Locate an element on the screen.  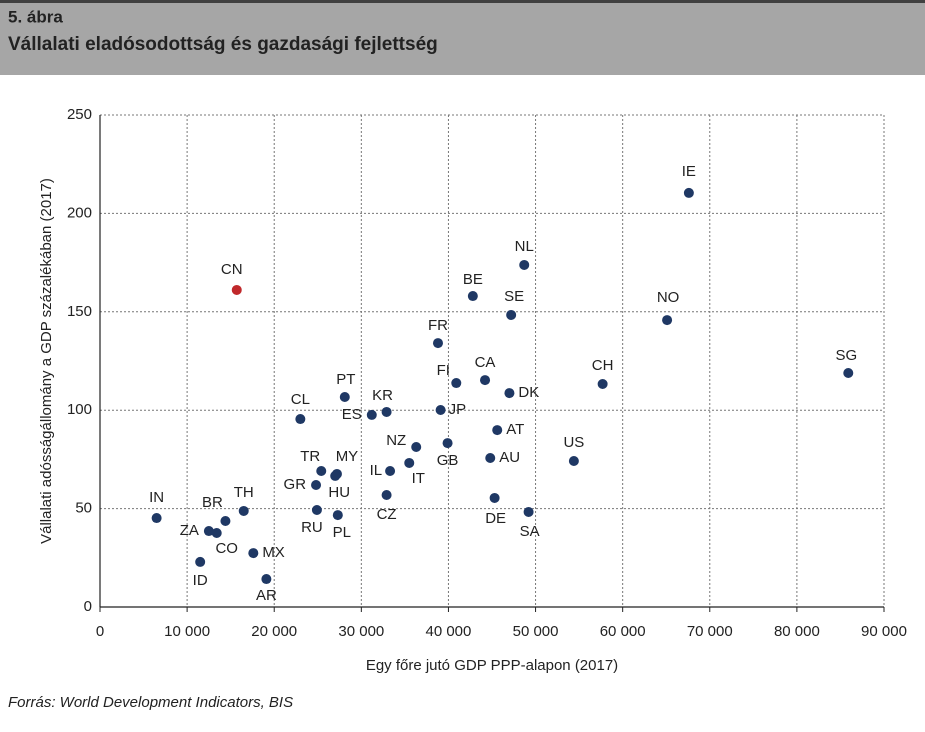
point-label: IT is located at coordinates (418, 478).